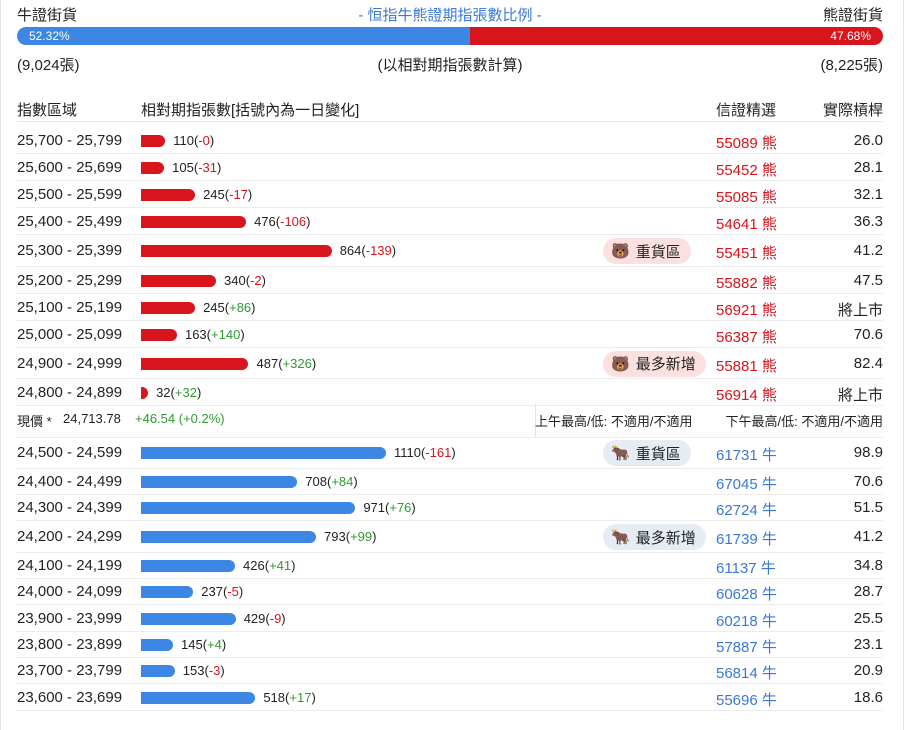 The image size is (904, 730). I want to click on contracts-value: 864(-139), so click(368, 250).